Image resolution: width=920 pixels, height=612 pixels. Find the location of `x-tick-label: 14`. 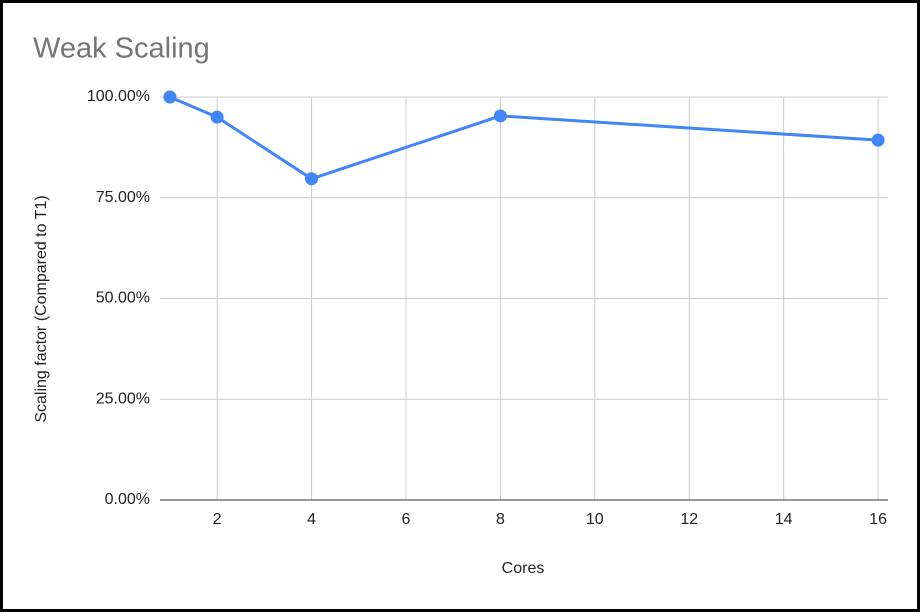

x-tick-label: 14 is located at coordinates (784, 519).